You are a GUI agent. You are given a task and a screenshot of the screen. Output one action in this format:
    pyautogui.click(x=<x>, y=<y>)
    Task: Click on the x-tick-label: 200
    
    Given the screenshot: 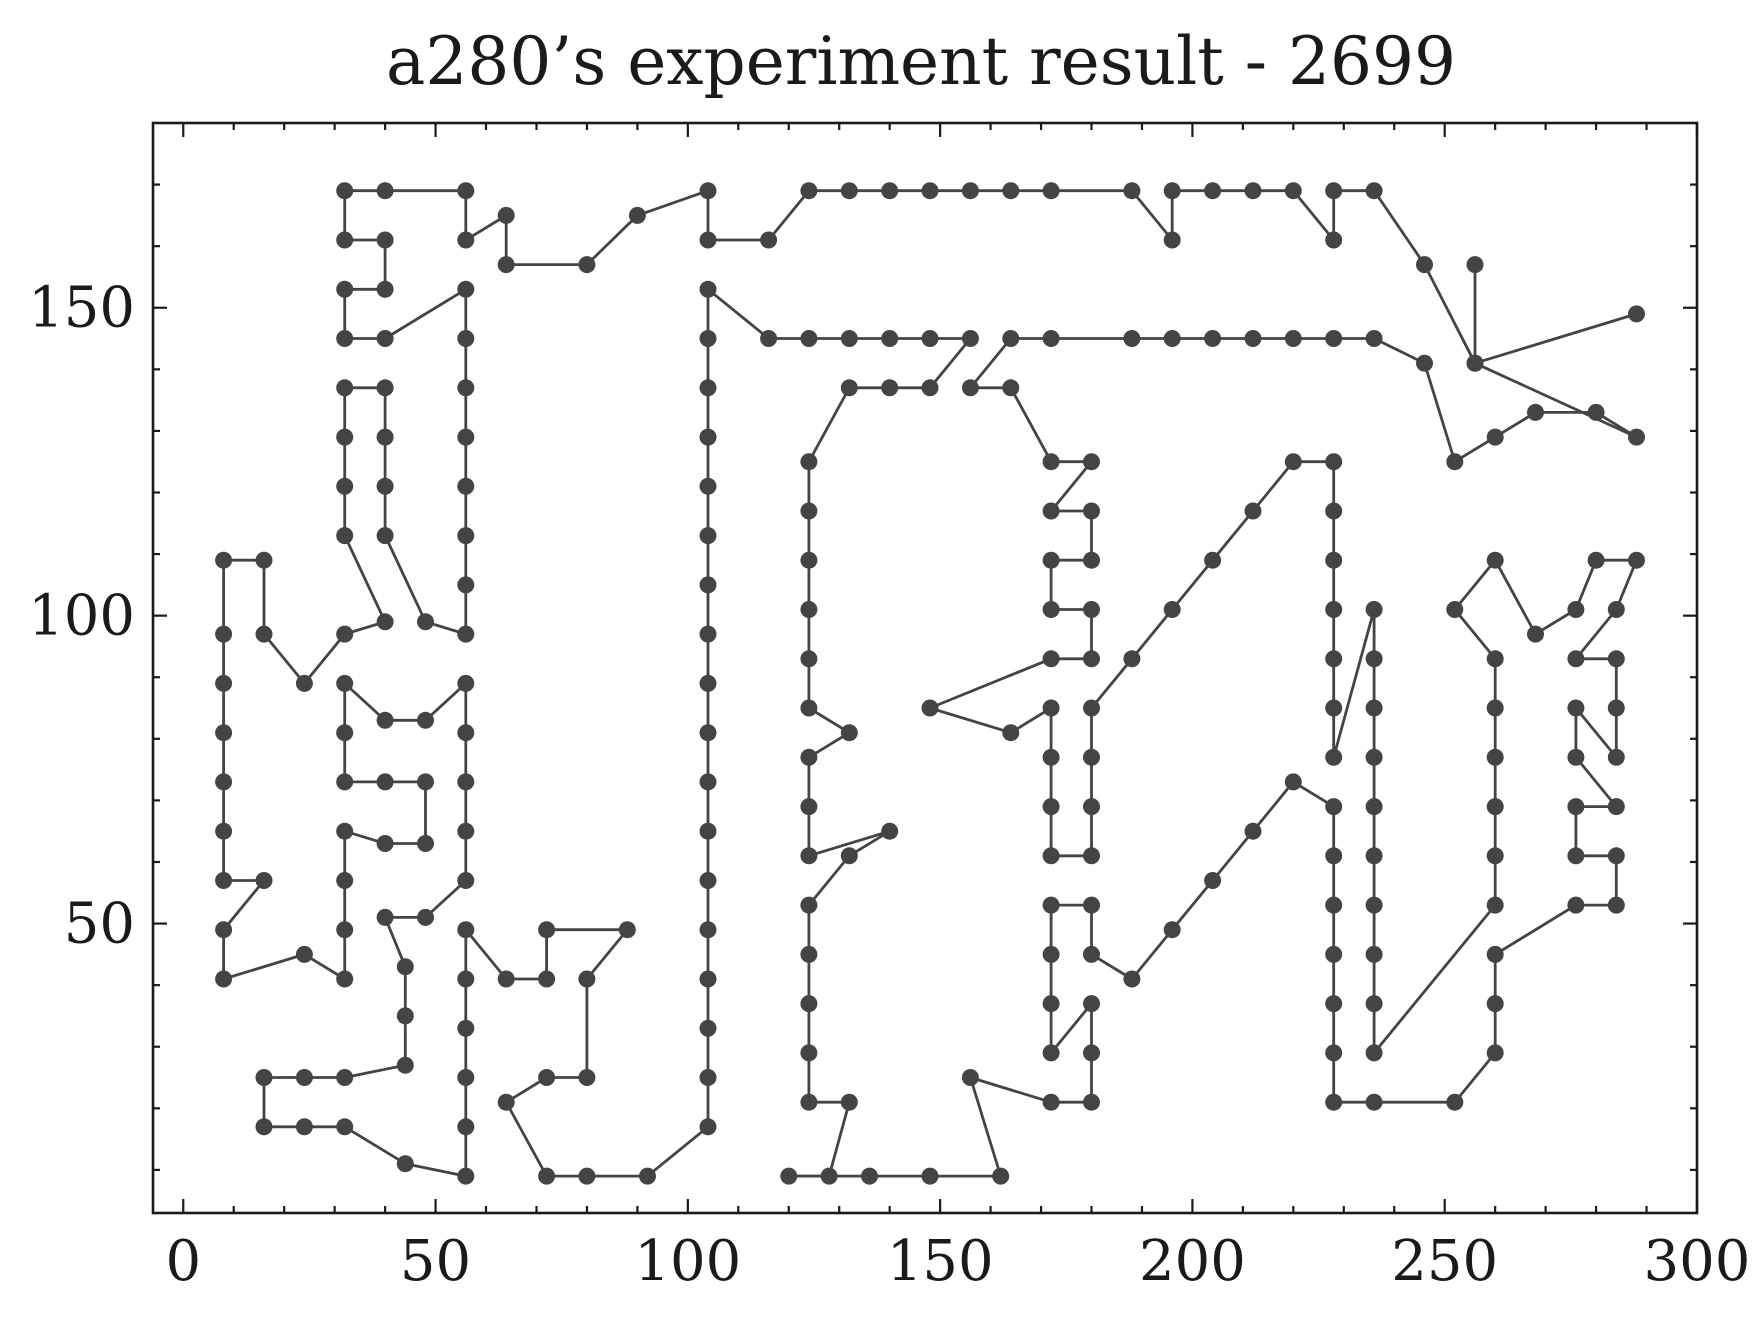 What is the action you would take?
    pyautogui.click(x=1192, y=1261)
    